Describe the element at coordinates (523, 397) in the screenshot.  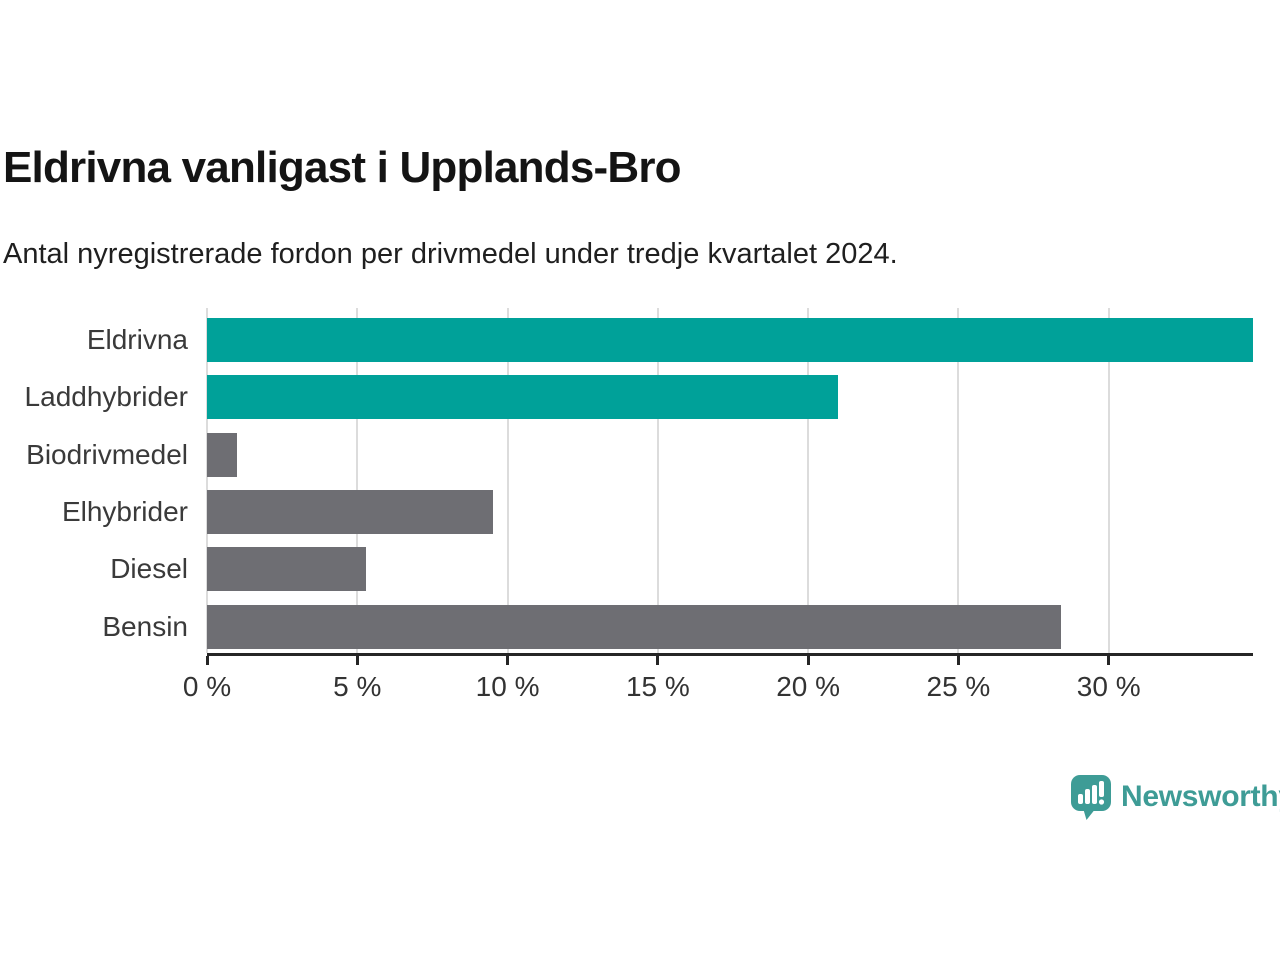
I see `bar-laddhybrider` at that location.